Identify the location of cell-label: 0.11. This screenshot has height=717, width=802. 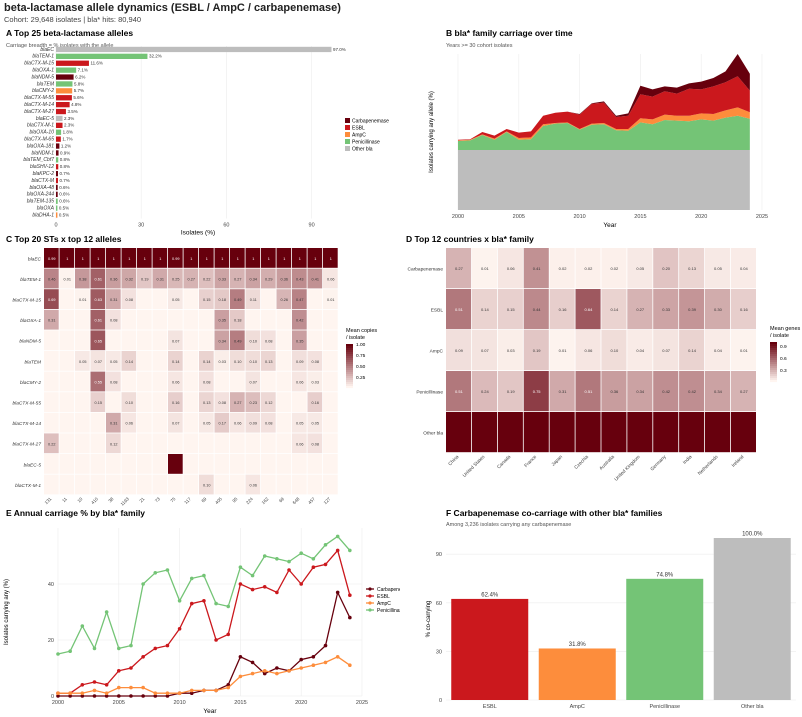
(253, 300).